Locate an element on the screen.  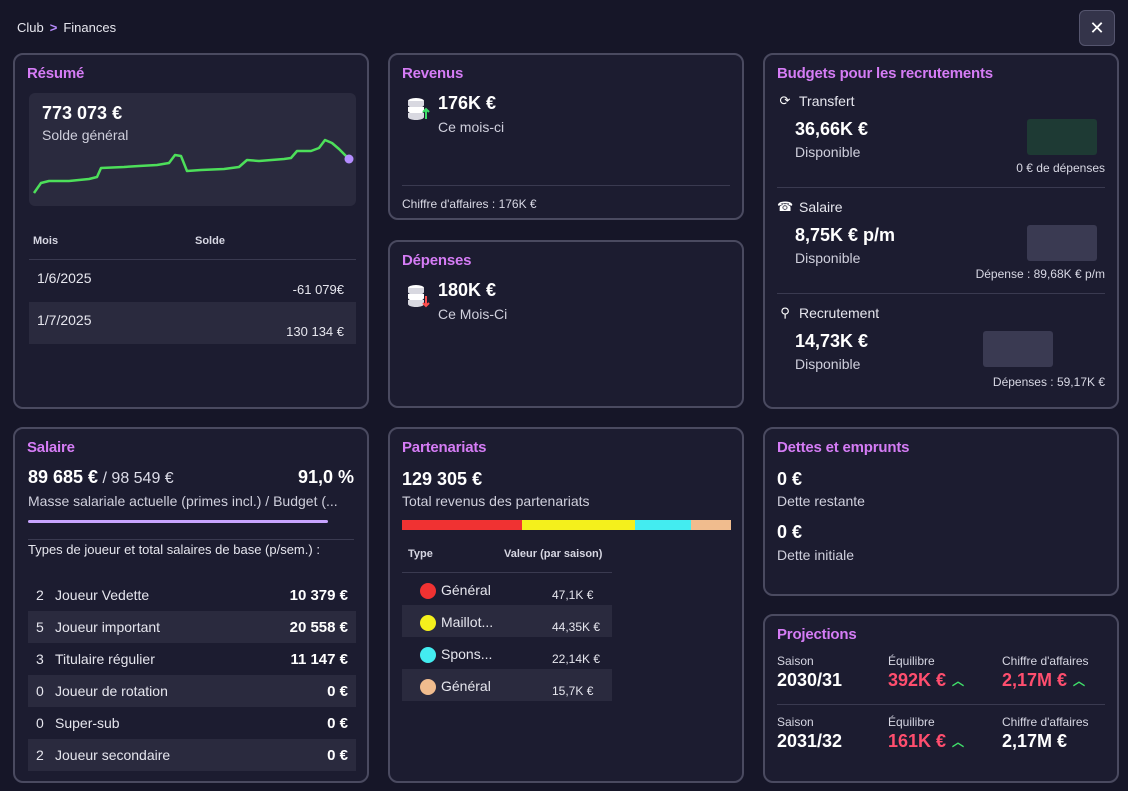
debt-remaining-label: Dette restante is located at coordinates (821, 501).